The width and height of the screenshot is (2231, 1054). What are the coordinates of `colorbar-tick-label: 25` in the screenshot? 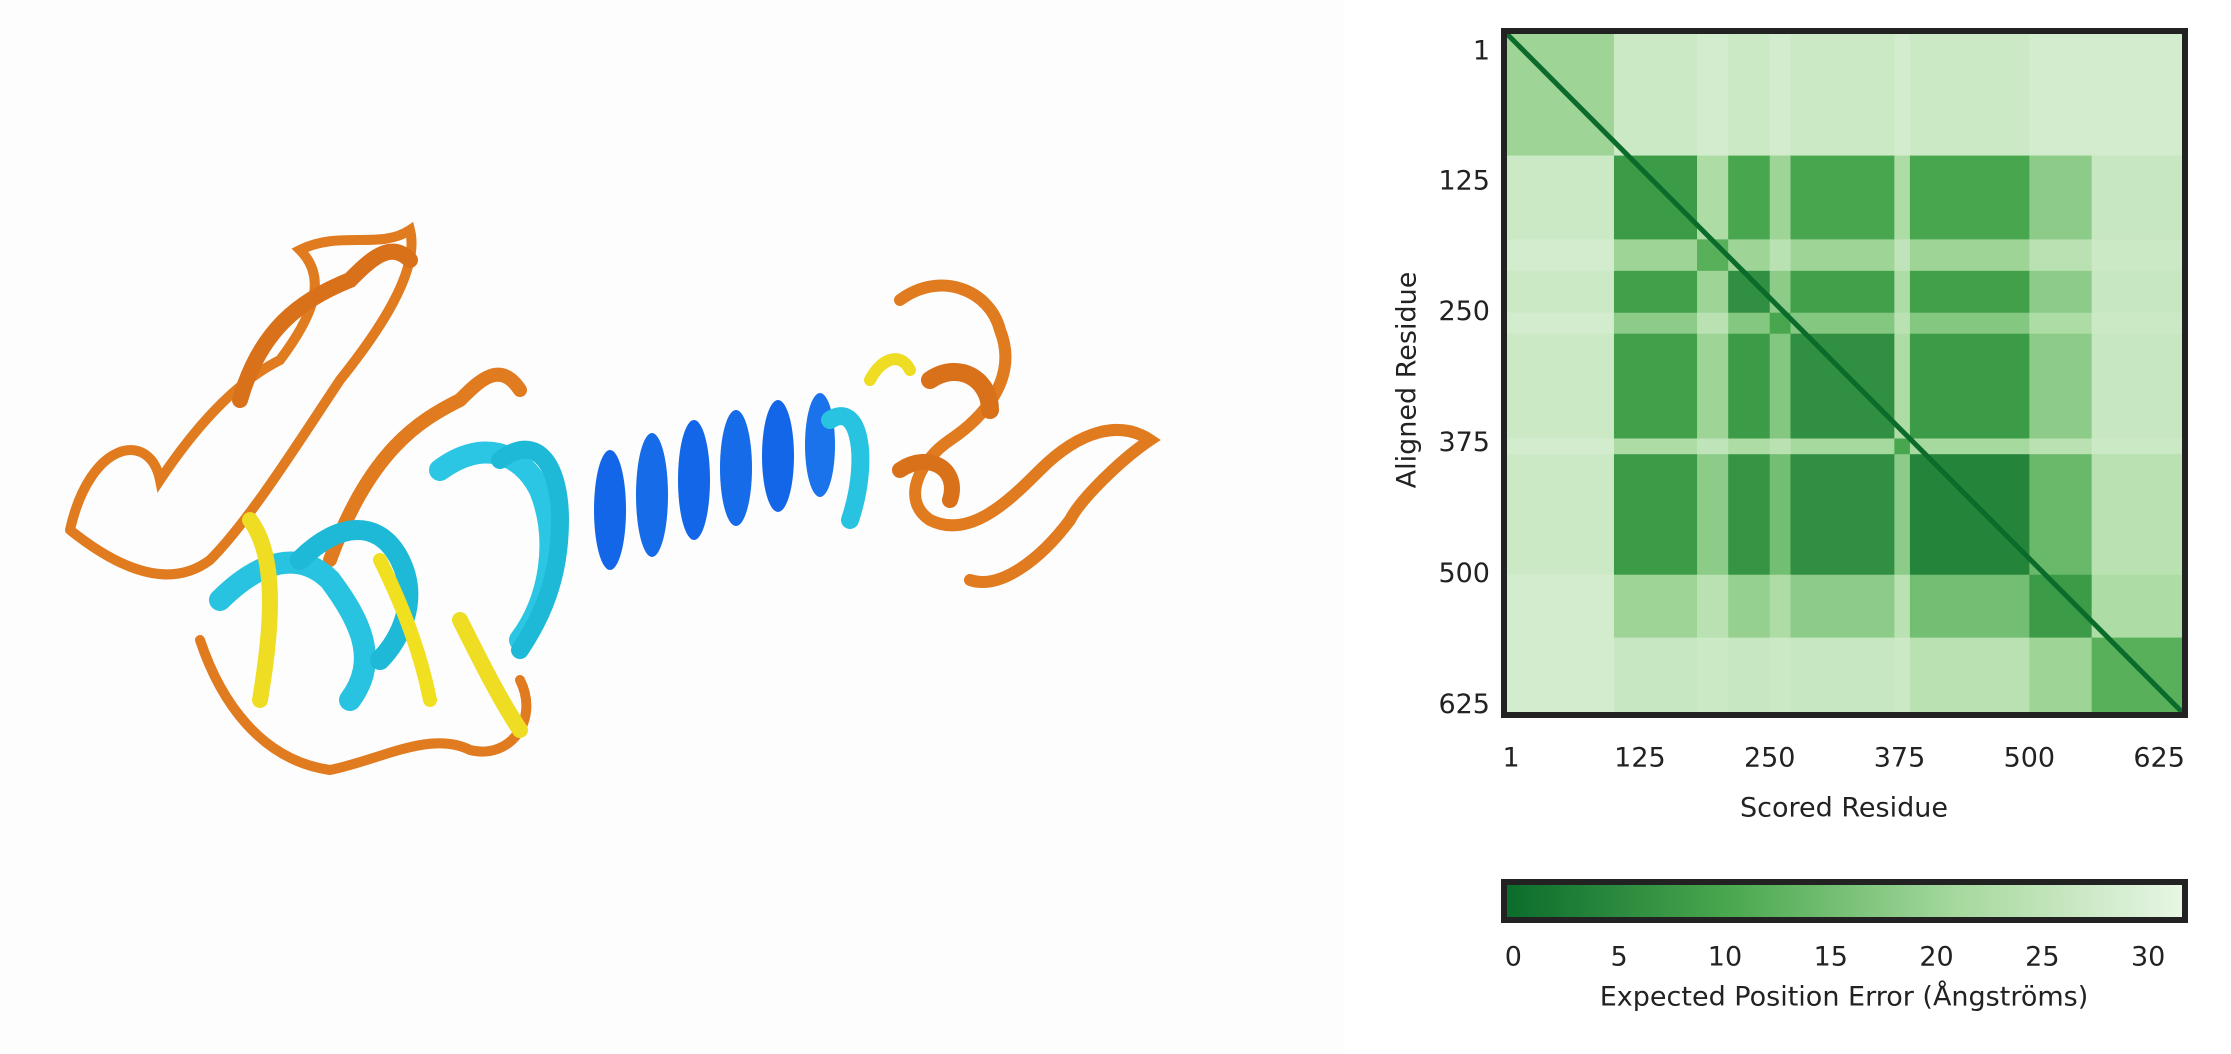 It's located at (2042, 957).